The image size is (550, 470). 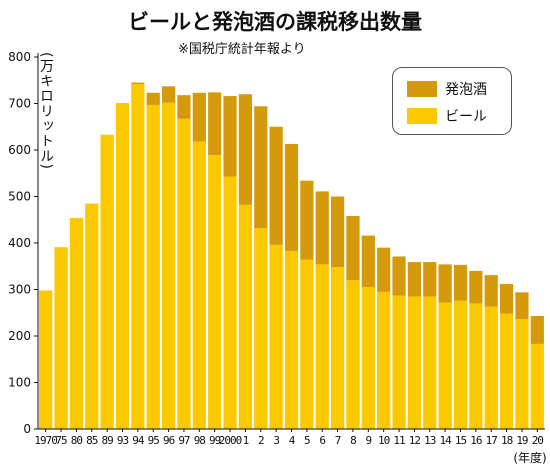 What do you see at coordinates (353, 440) in the screenshot?
I see `x-tick-label-08: 8` at bounding box center [353, 440].